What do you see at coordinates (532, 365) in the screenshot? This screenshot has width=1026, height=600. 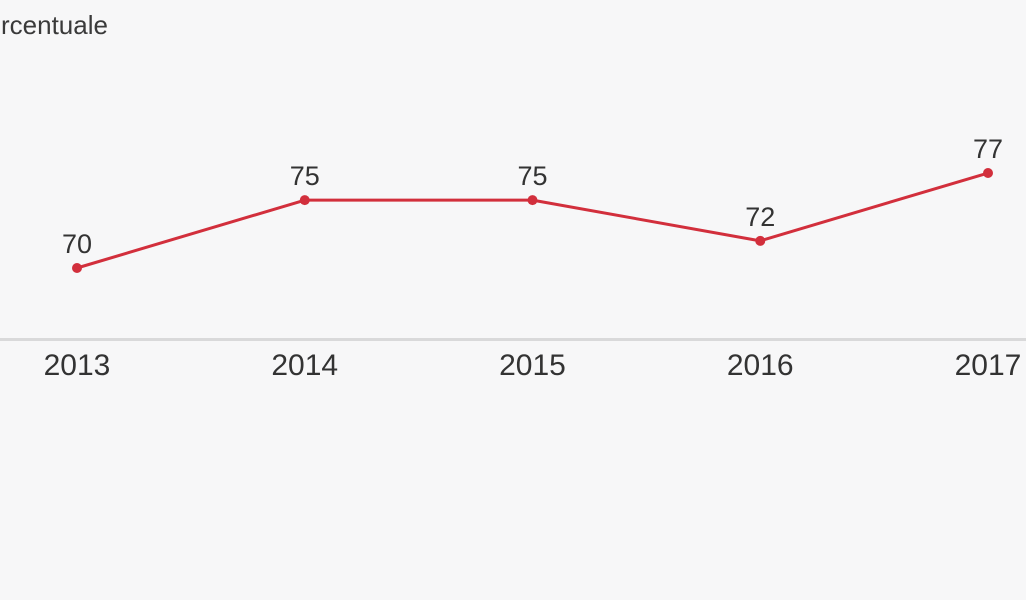 I see `x-axis-tick-label: 2015` at bounding box center [532, 365].